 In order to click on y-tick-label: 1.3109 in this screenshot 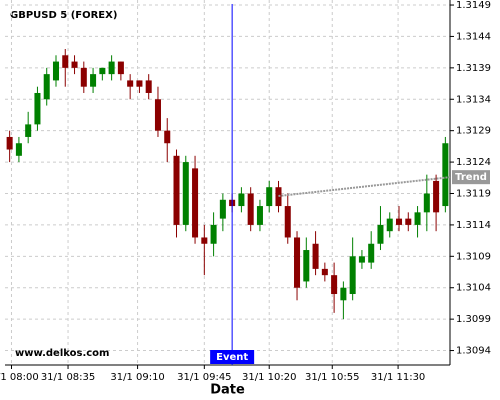, I will do `click(473, 256)`.